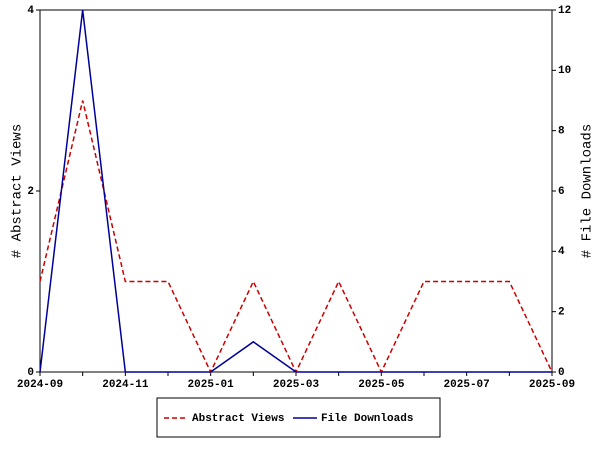  What do you see at coordinates (367, 419) in the screenshot?
I see `legend-label: File Downloads` at bounding box center [367, 419].